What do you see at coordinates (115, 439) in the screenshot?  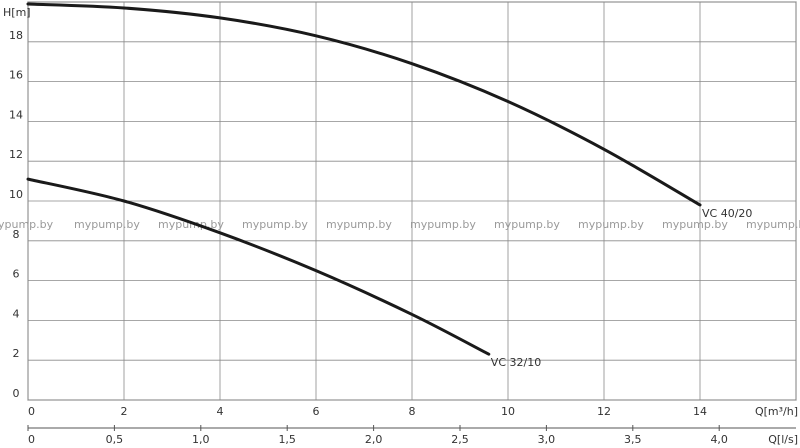 I see `x-tick-label-ls: 0,5` at bounding box center [115, 439].